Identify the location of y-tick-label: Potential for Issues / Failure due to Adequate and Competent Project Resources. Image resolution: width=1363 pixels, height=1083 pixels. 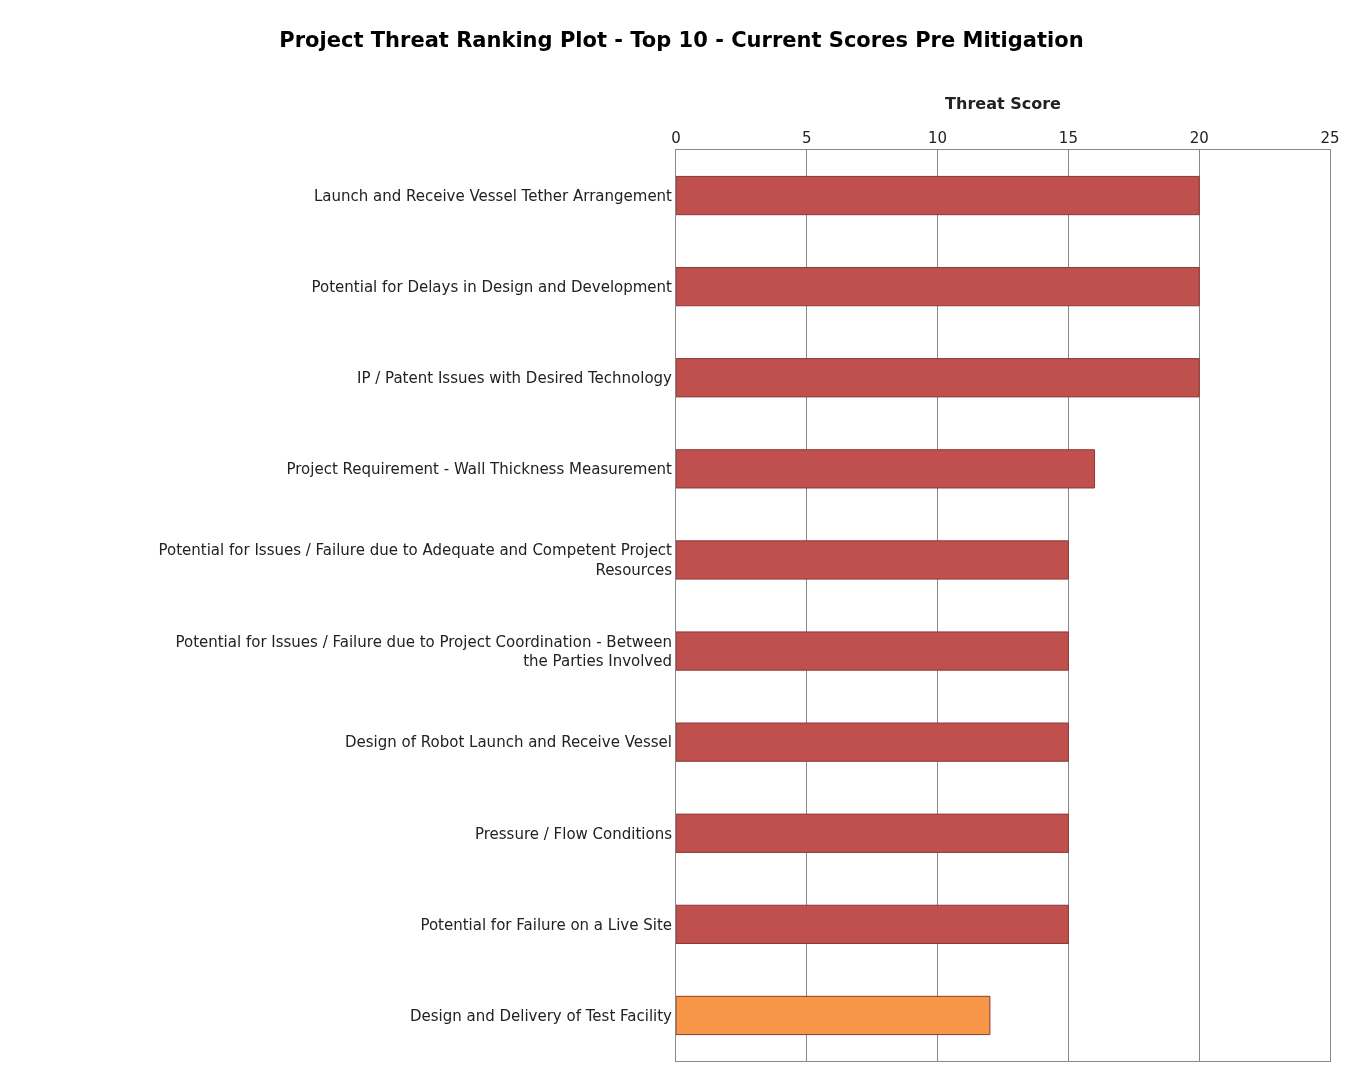
(415, 560).